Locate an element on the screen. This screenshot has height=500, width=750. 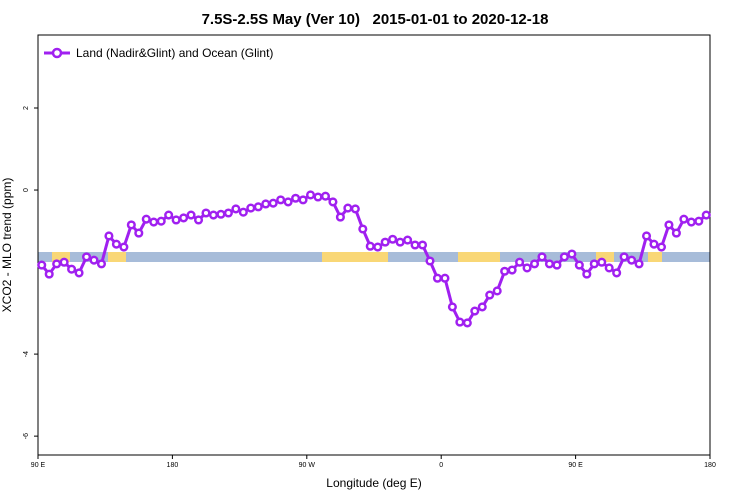
x-axis-label: Longitude (deg E) is located at coordinates (373, 483).